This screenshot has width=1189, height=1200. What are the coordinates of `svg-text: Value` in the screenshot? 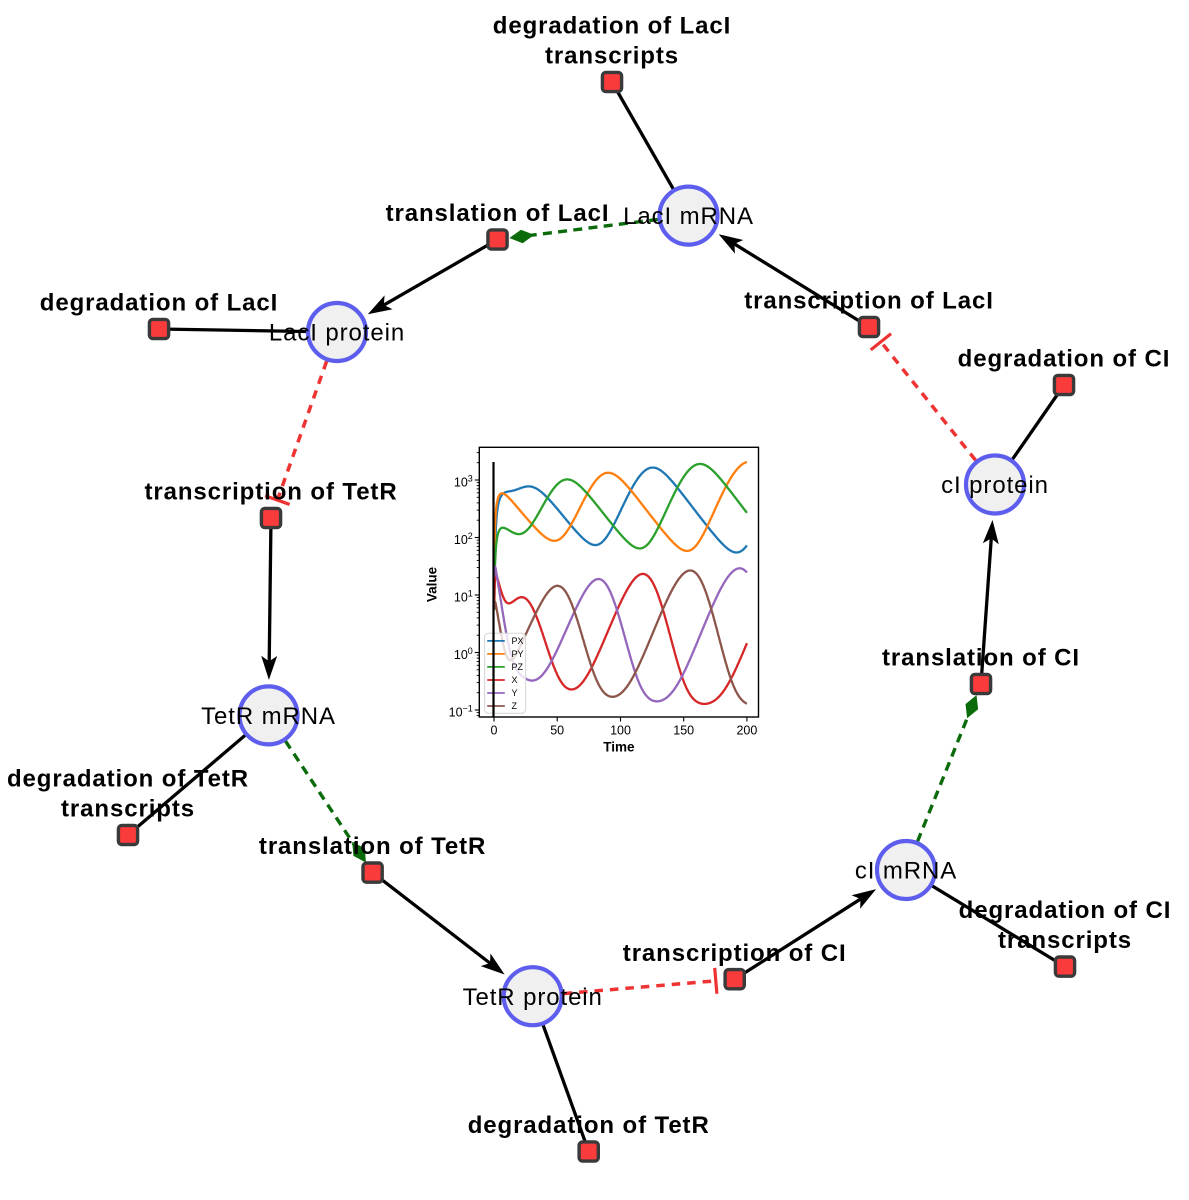 It's located at (432, 584).